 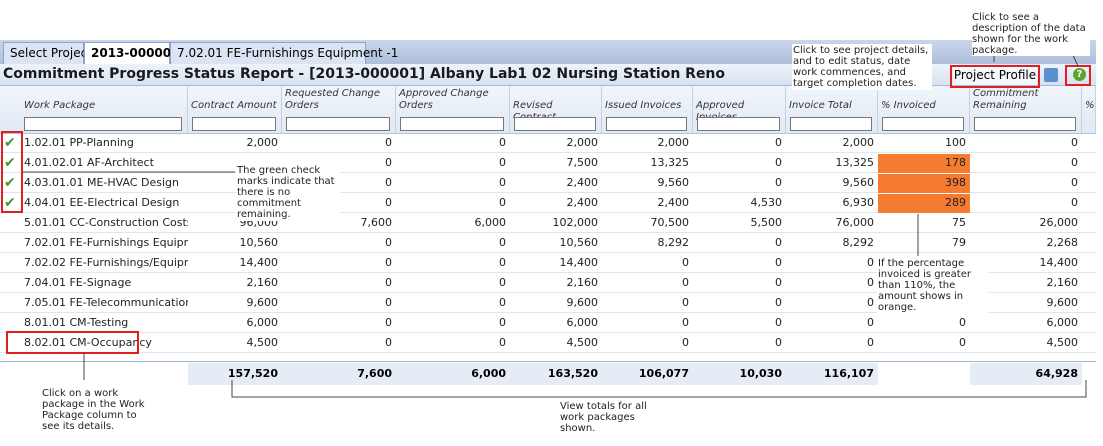 What do you see at coordinates (88, 342) in the screenshot?
I see `work-package-link: 8.02.01 CM-Occupancy` at bounding box center [88, 342].